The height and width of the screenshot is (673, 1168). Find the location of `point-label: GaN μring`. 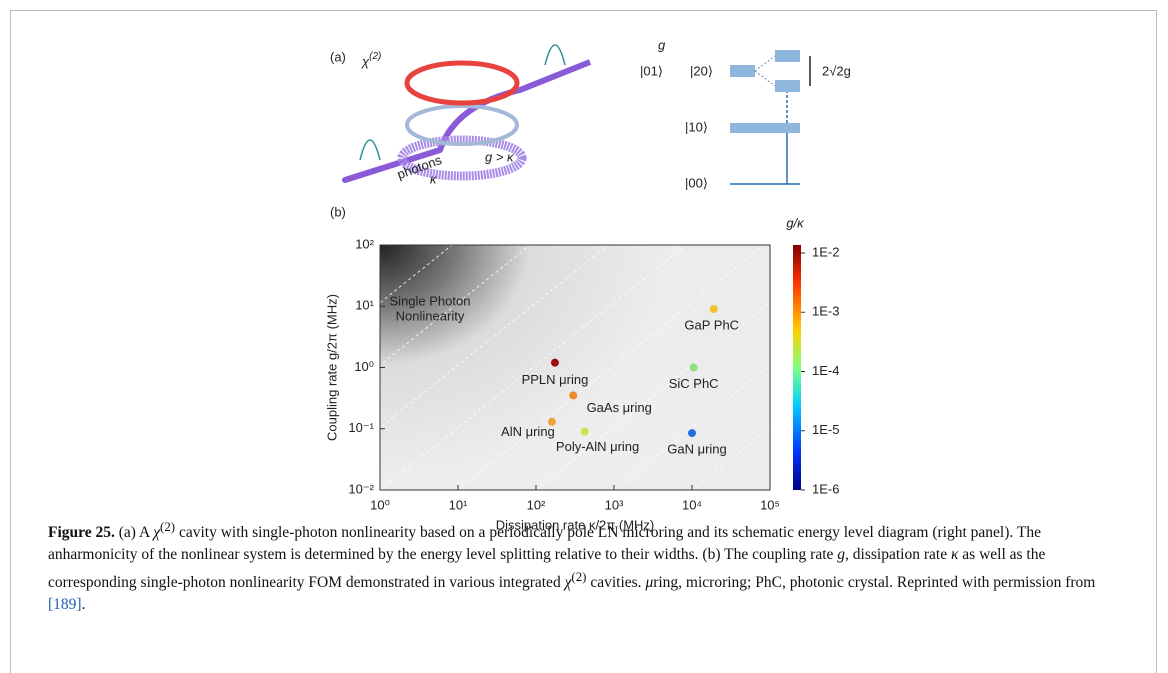

point-label: GaN μring is located at coordinates (697, 449).